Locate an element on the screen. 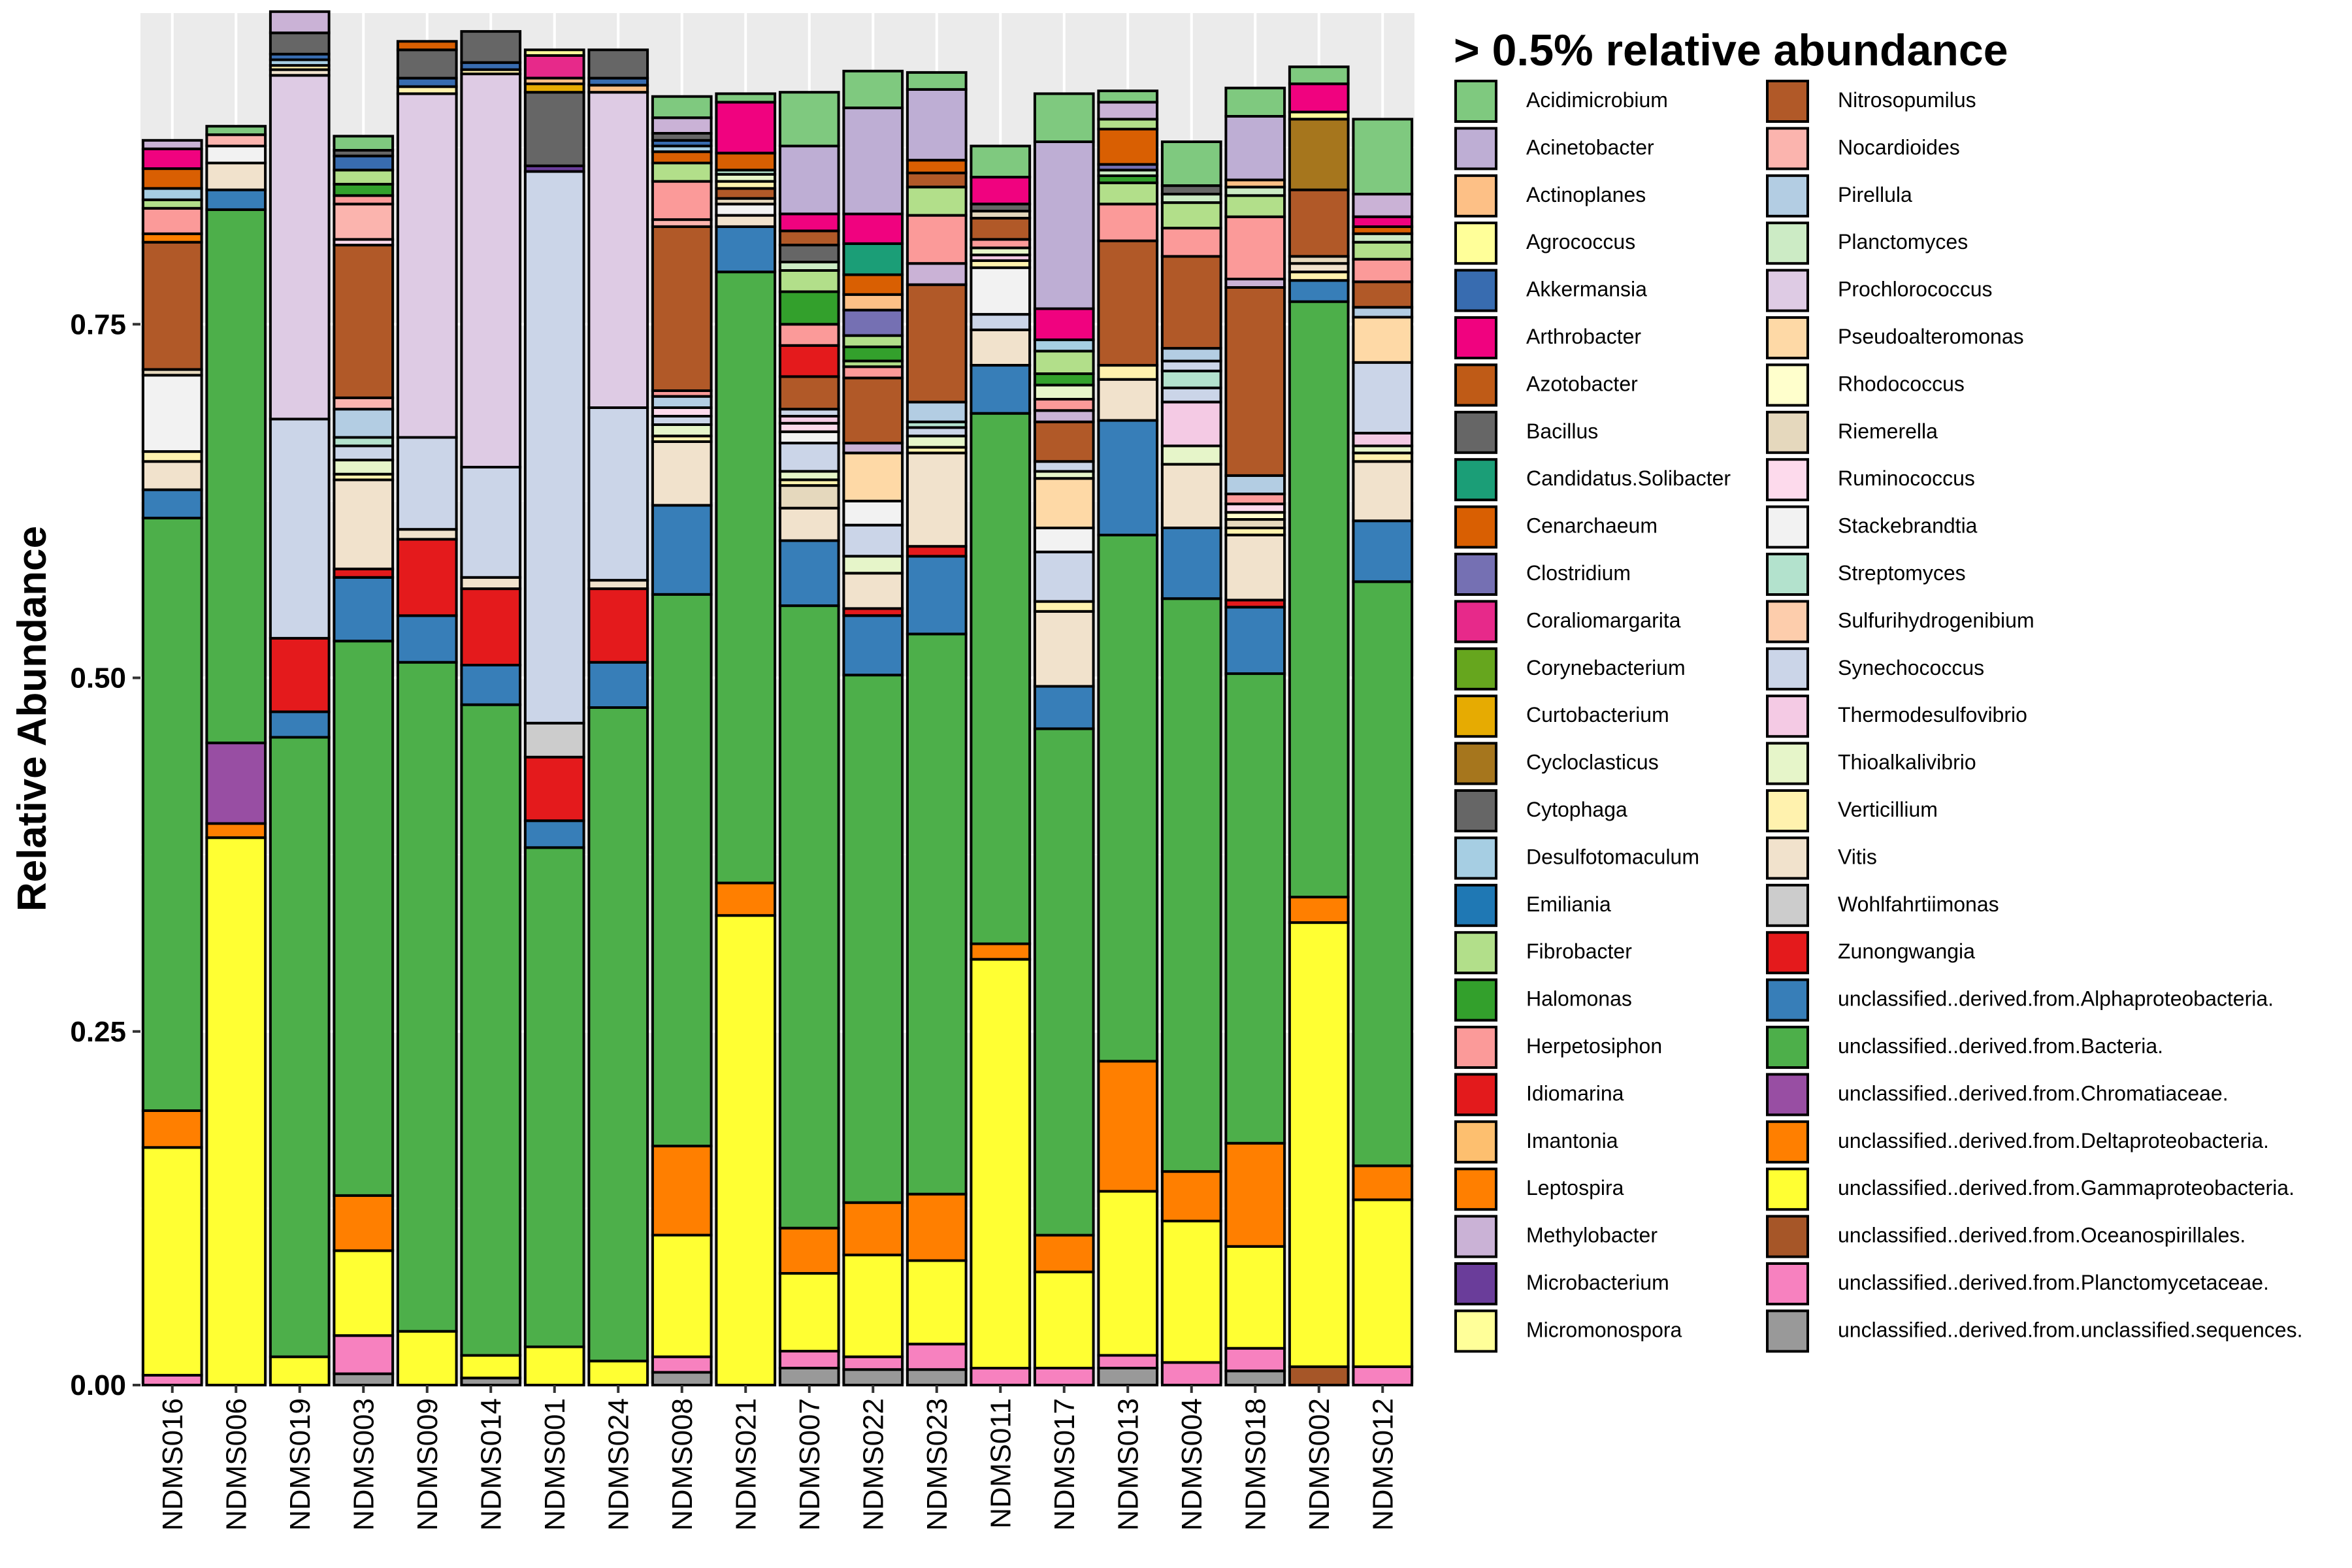 Image resolution: width=2352 pixels, height=1568 pixels. legend-label: Wohlfahrtiimonas is located at coordinates (1918, 904).